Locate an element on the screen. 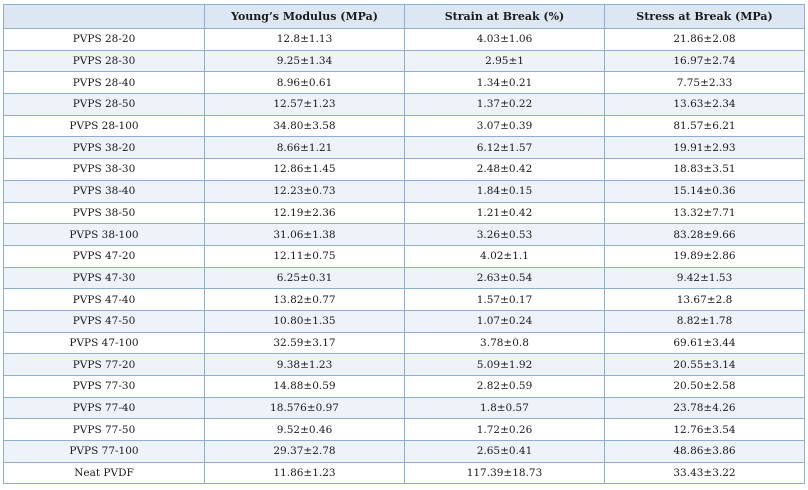 This screenshot has height=490, width=808. table-row: PVPS 77-20 9.38±1.23 5.09±1.92 20.55±3.14 is located at coordinates (404, 364).